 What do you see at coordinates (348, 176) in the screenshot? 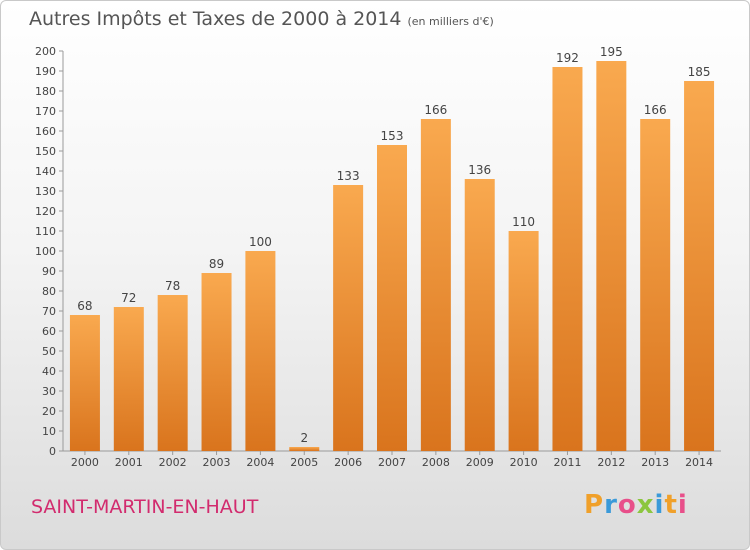
I see `data-label-2006: 133` at bounding box center [348, 176].